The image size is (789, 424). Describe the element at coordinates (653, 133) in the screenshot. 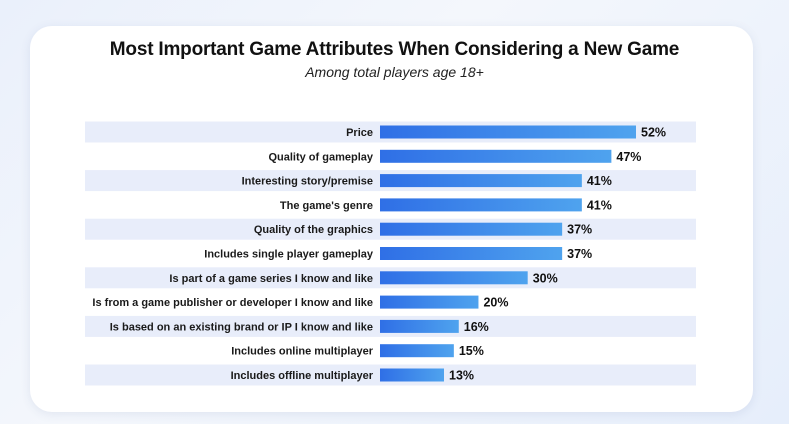

I see `value-label: 52%` at that location.